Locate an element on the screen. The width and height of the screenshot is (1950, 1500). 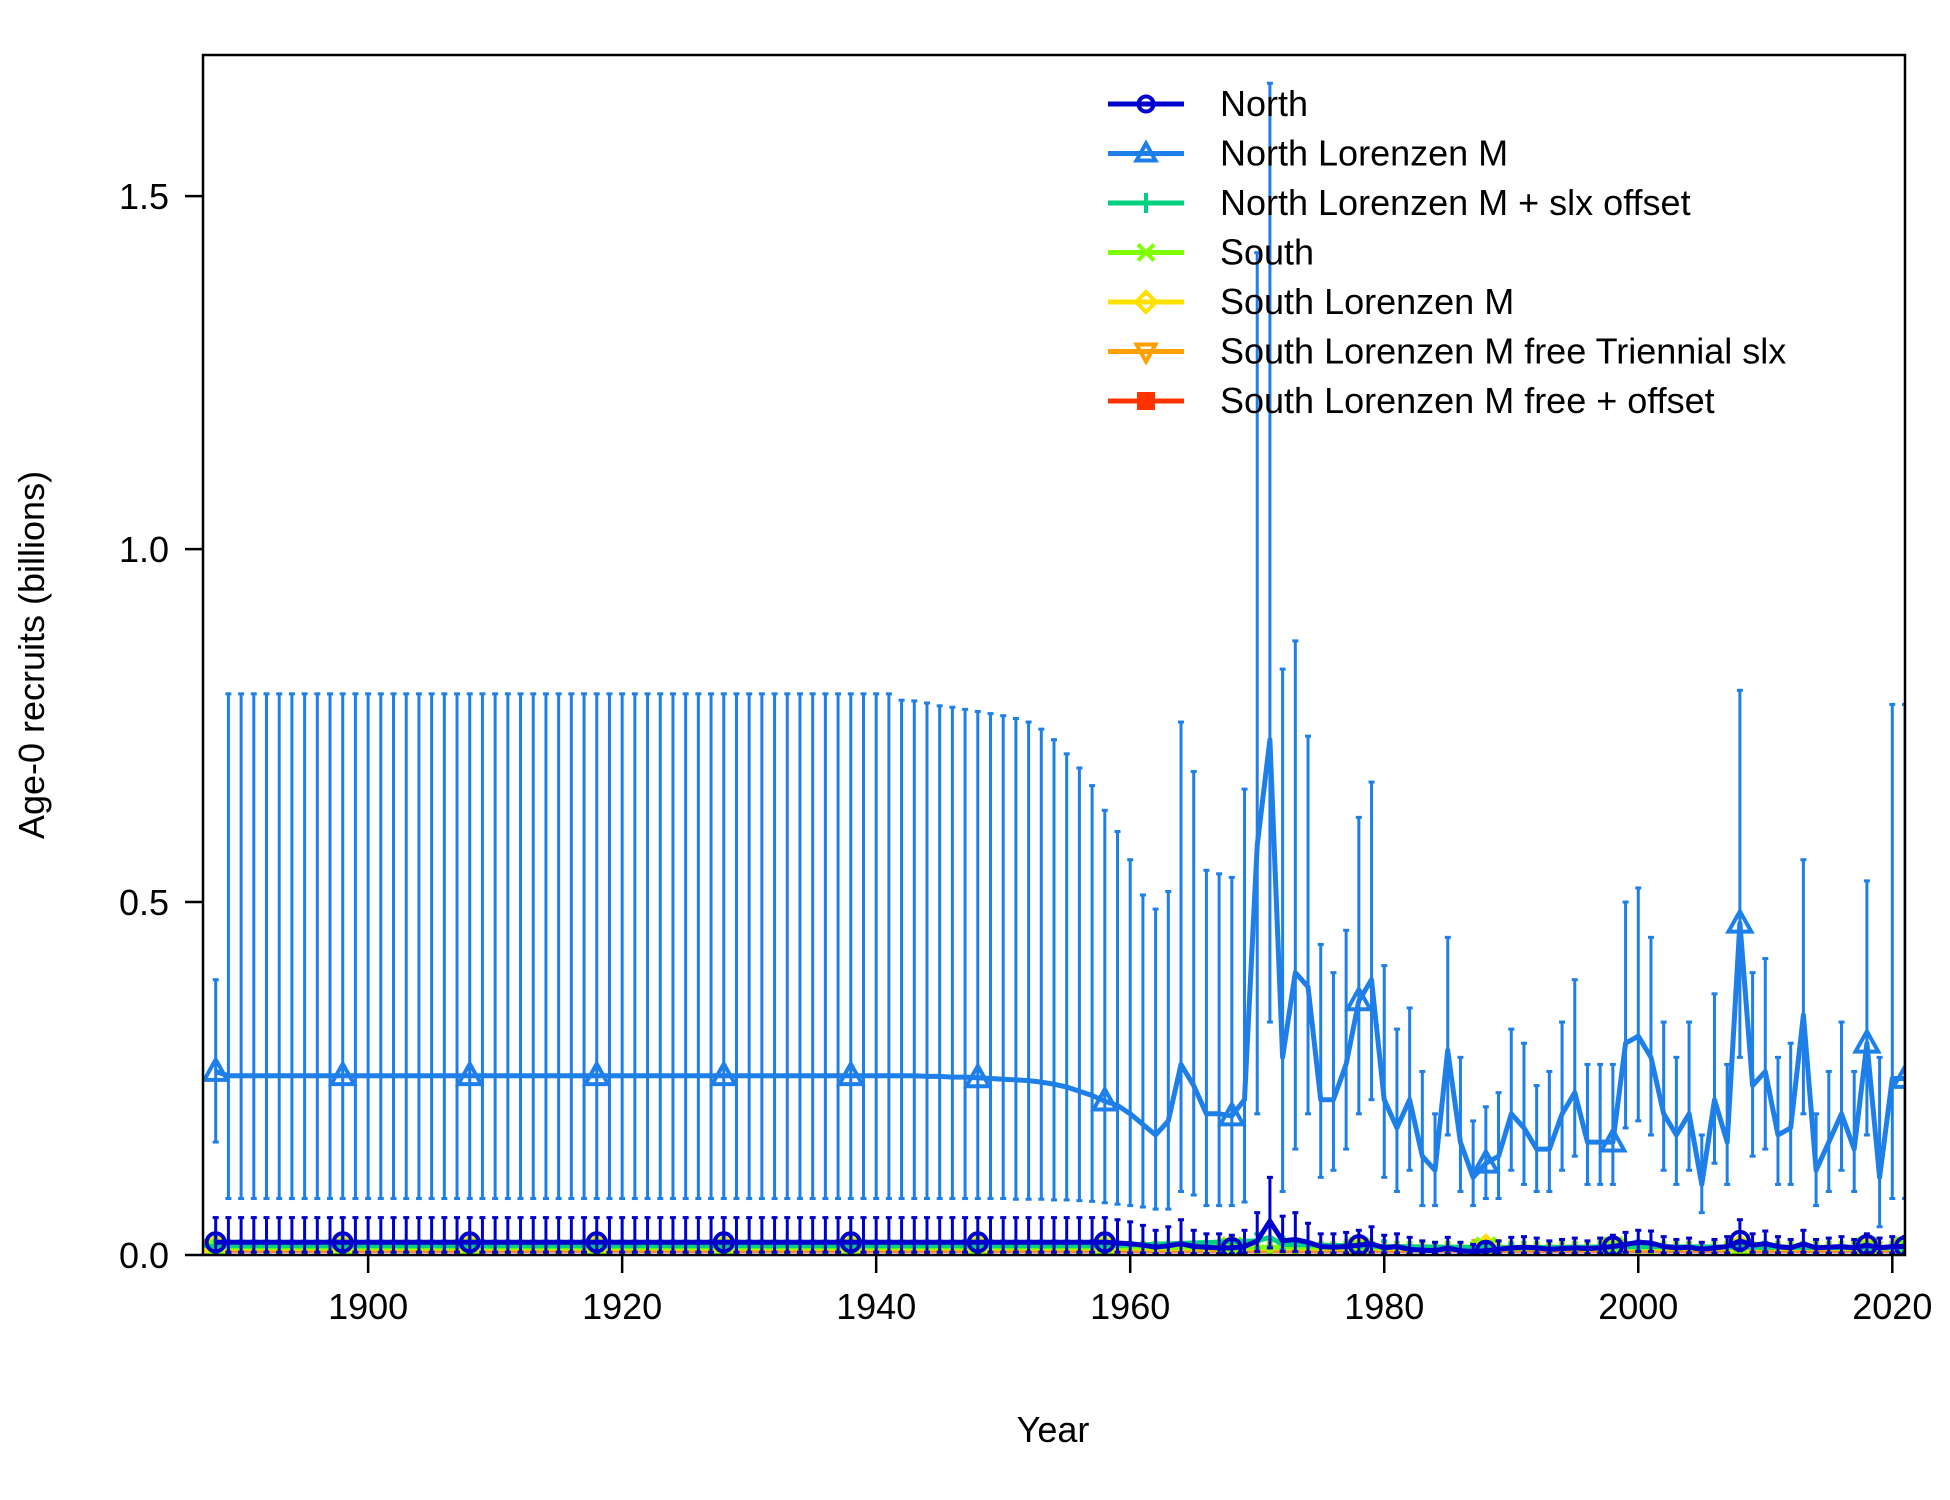
legend-item: South is located at coordinates (1211, 252).